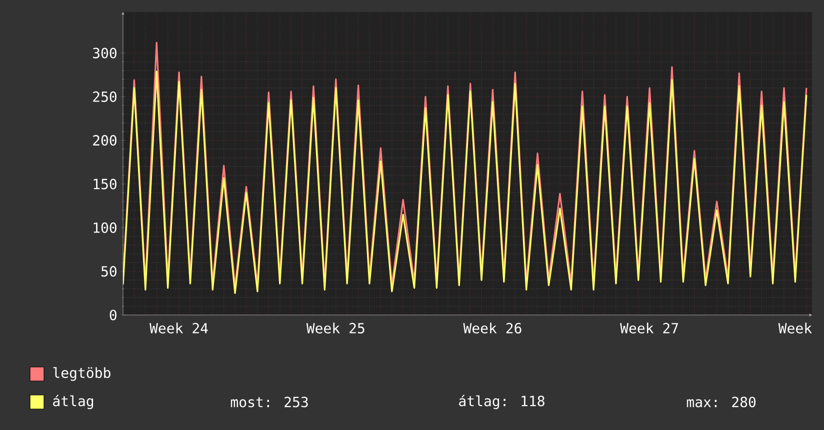  Describe the element at coordinates (104, 140) in the screenshot. I see `y-tick-label: 200` at that location.